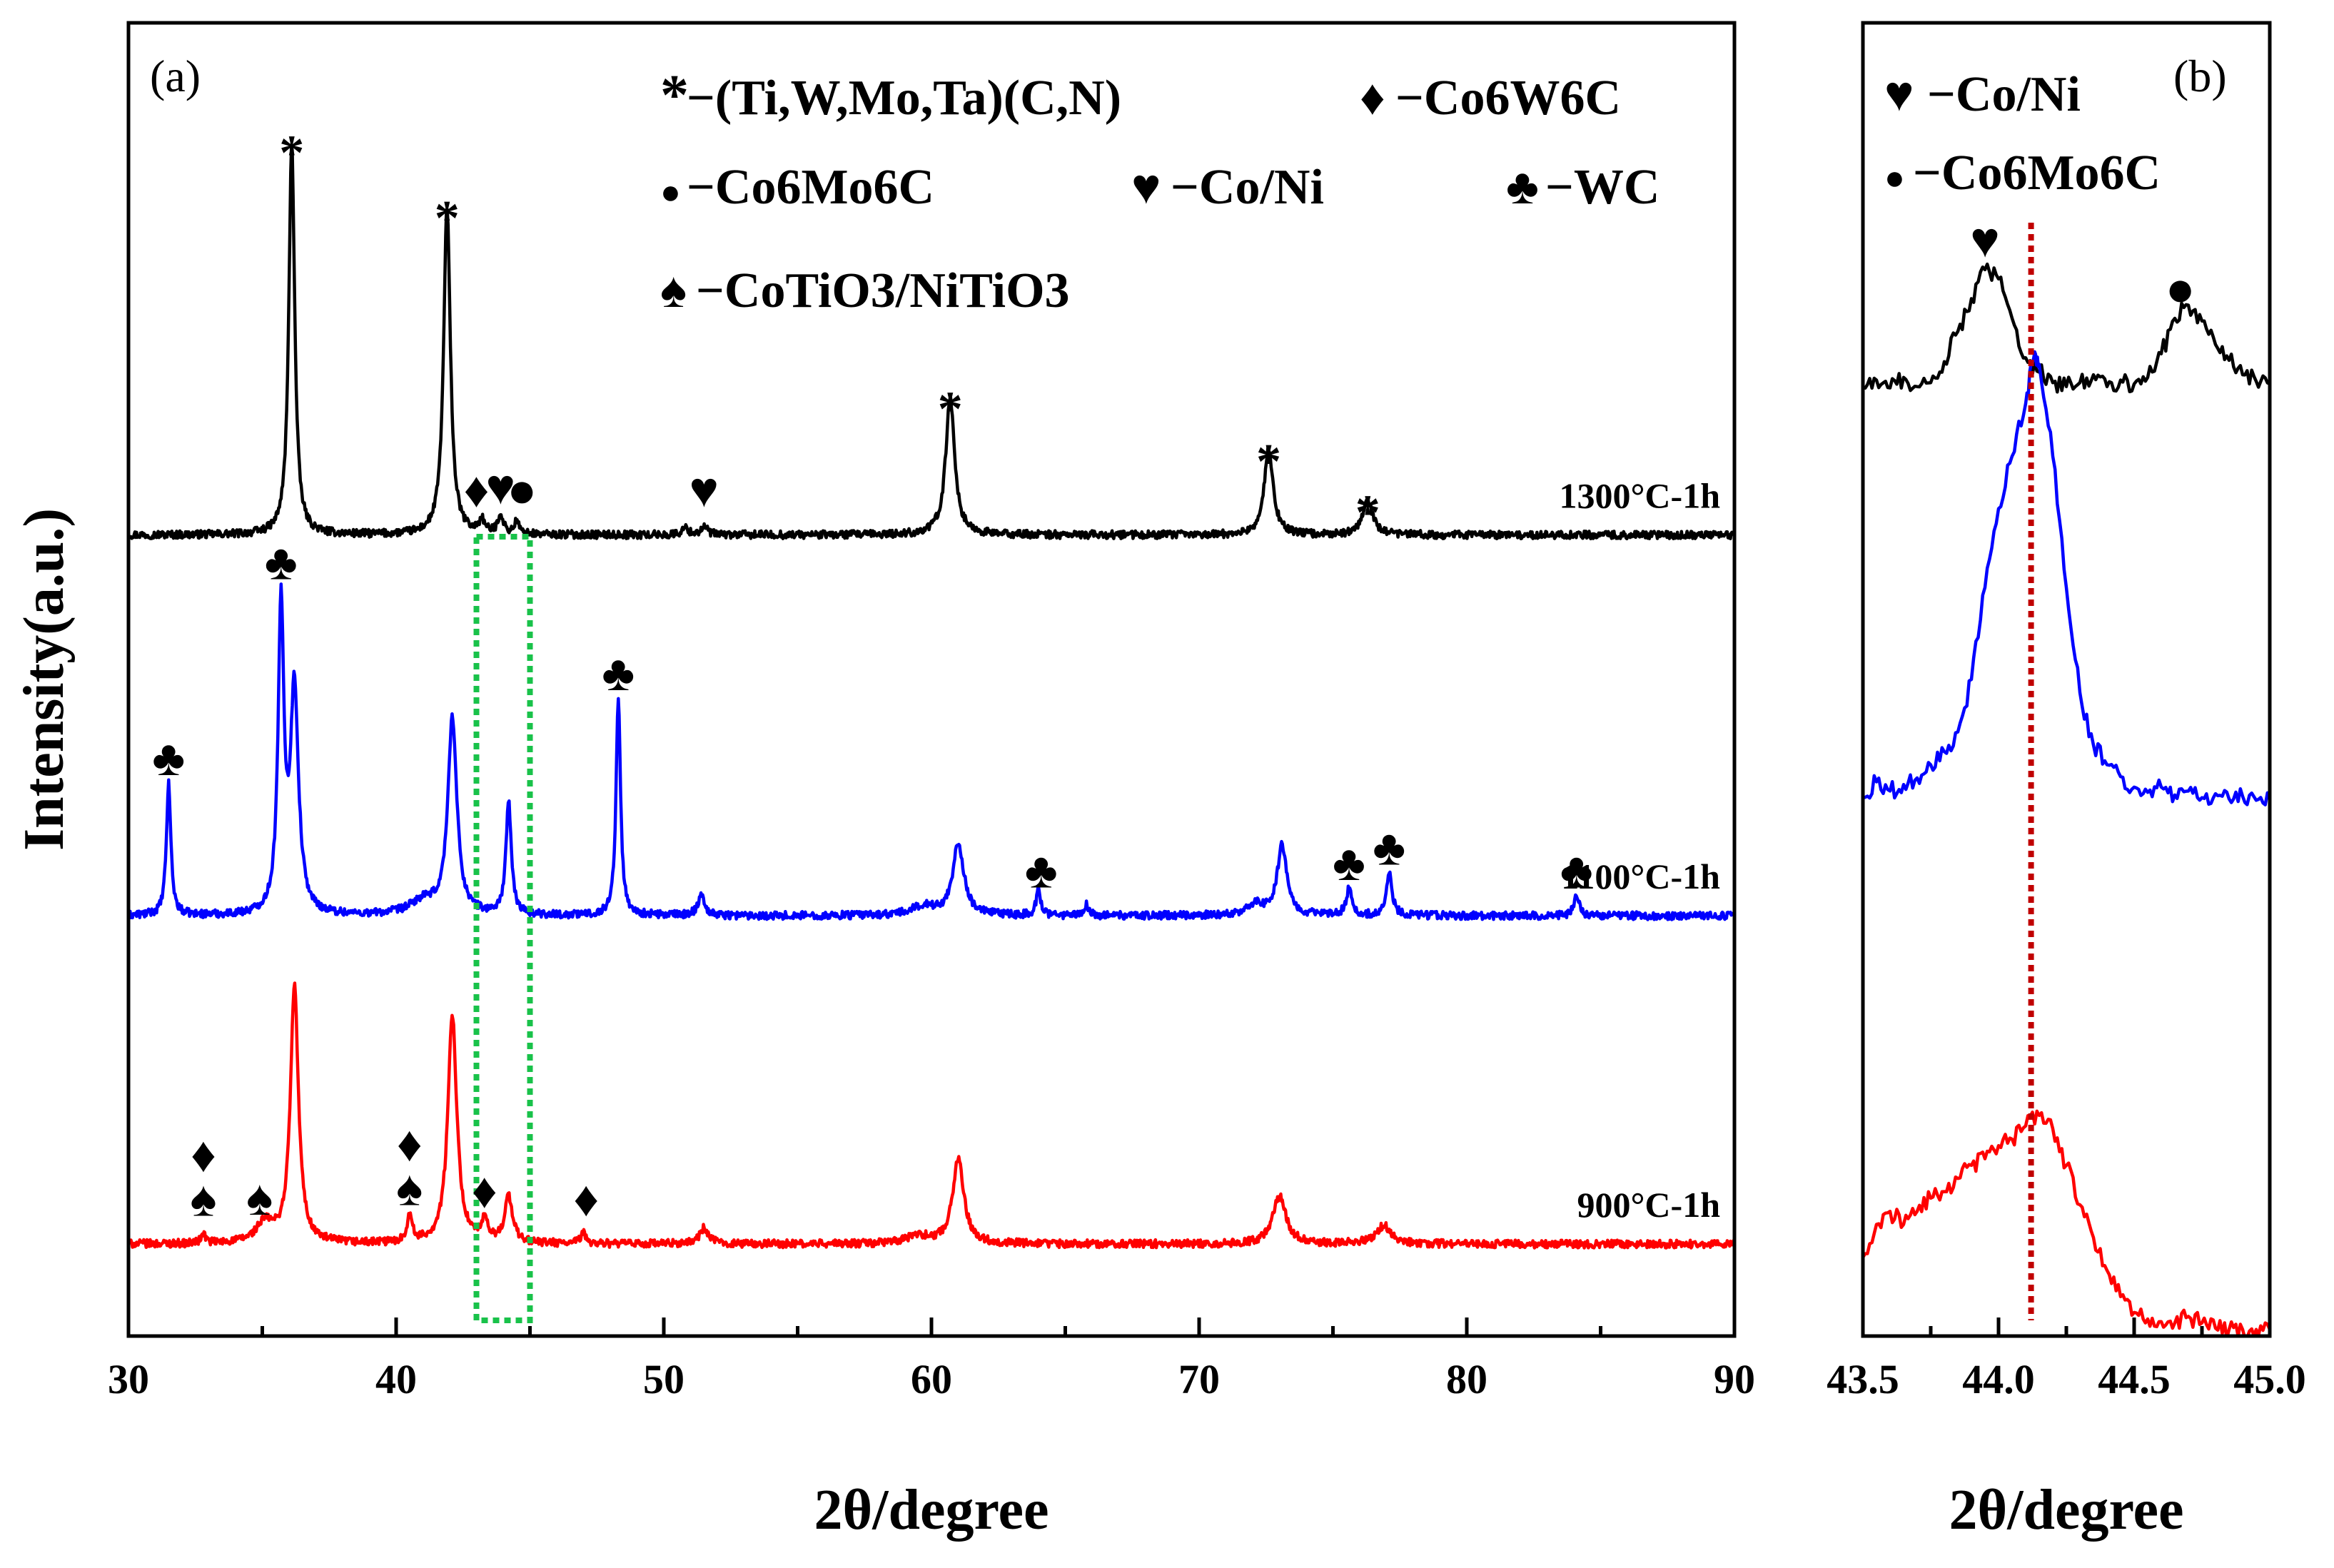  Describe the element at coordinates (1602, 187) in the screenshot. I see `legend-a-text-wc: −WC` at that location.